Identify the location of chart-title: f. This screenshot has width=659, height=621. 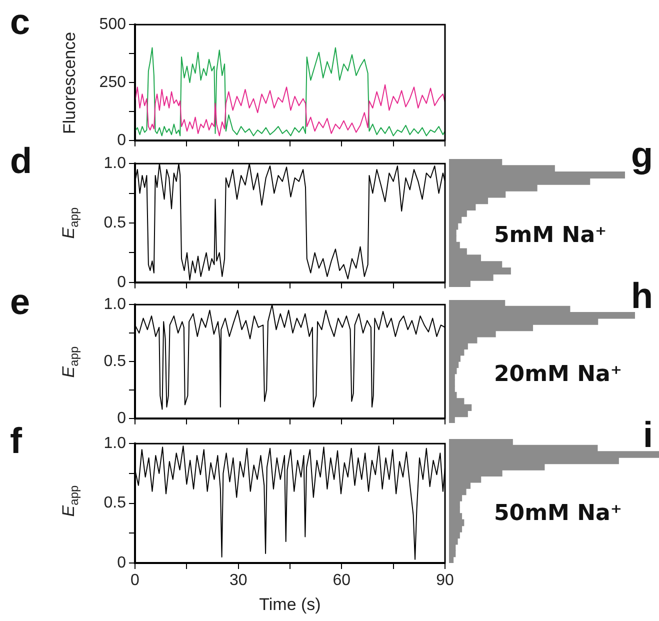
(16, 440).